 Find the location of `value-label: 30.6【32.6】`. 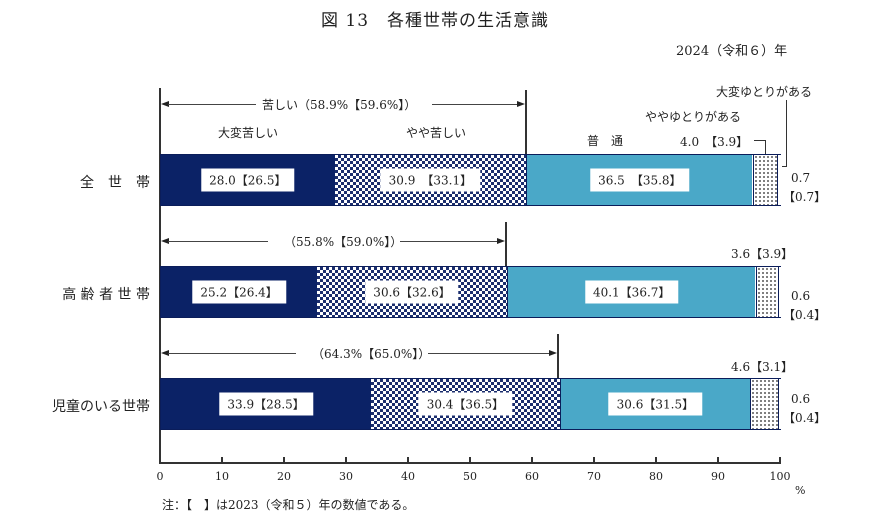

value-label: 30.6【32.6】 is located at coordinates (412, 292).